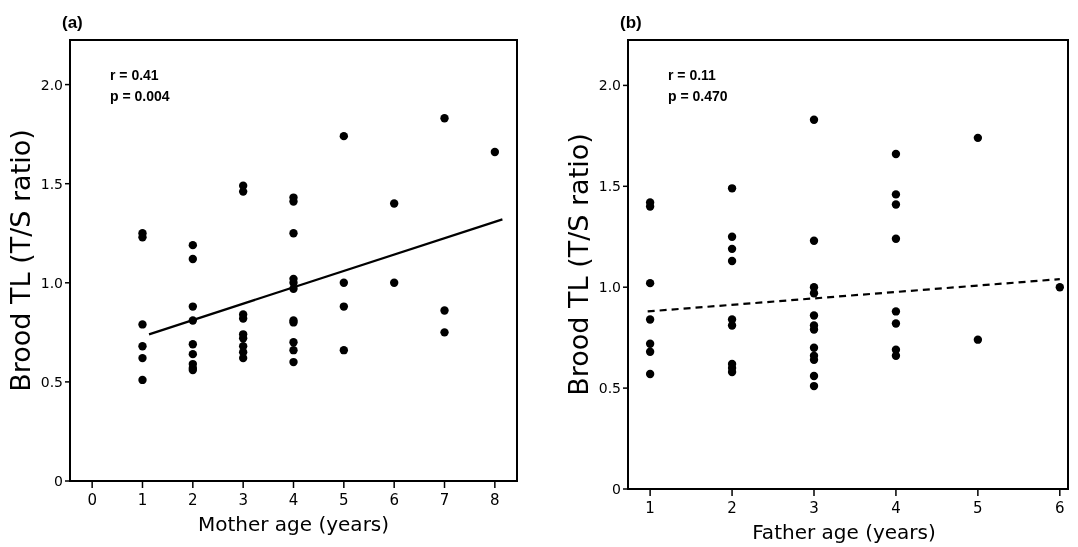 The height and width of the screenshot is (547, 1078). Describe the element at coordinates (698, 96) in the screenshot. I see `annotation: p = 0.470` at that location.